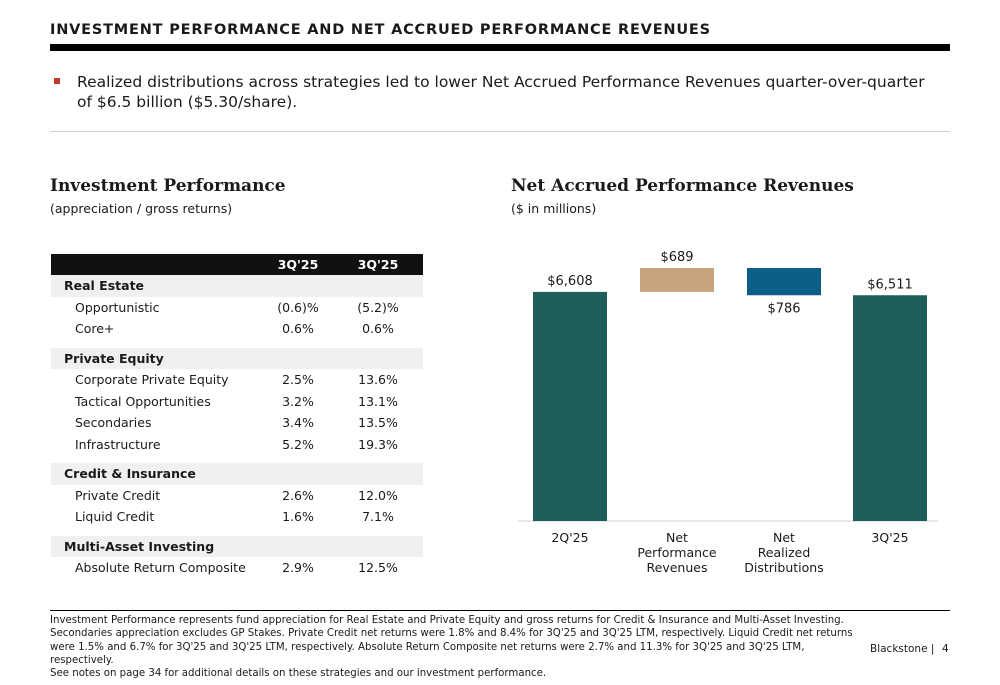 The height and width of the screenshot is (685, 1000). Describe the element at coordinates (298, 379) in the screenshot. I see `quarter-value: 2.5%` at that location.